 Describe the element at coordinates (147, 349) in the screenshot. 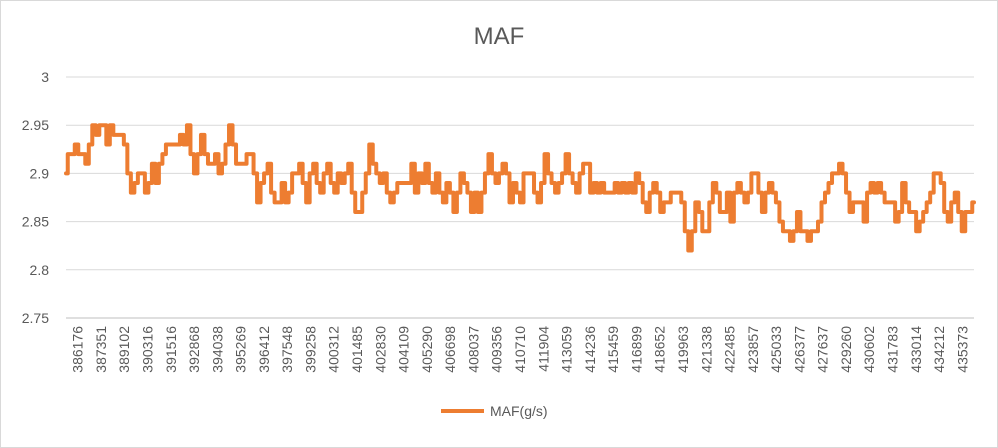

I see `x-tick-label: 390316` at that location.